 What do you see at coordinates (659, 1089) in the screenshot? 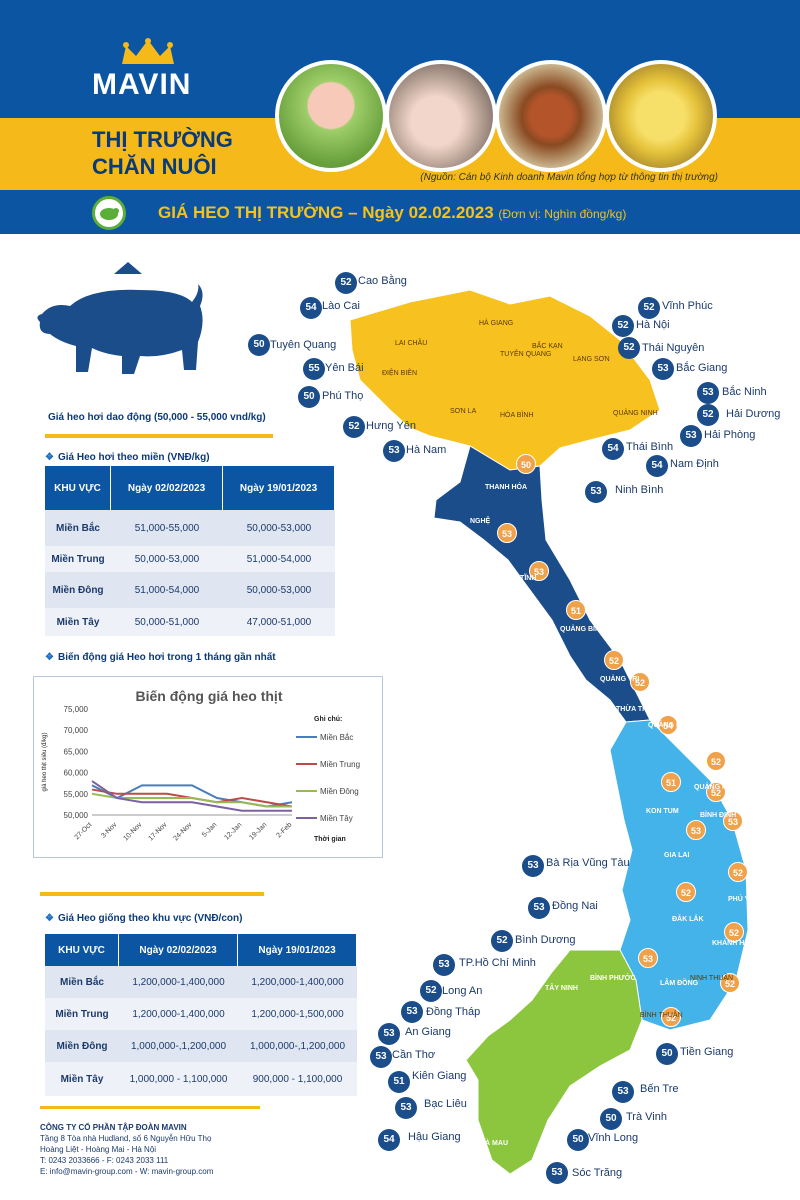
I see `province-label: Bến Tre` at bounding box center [659, 1089].